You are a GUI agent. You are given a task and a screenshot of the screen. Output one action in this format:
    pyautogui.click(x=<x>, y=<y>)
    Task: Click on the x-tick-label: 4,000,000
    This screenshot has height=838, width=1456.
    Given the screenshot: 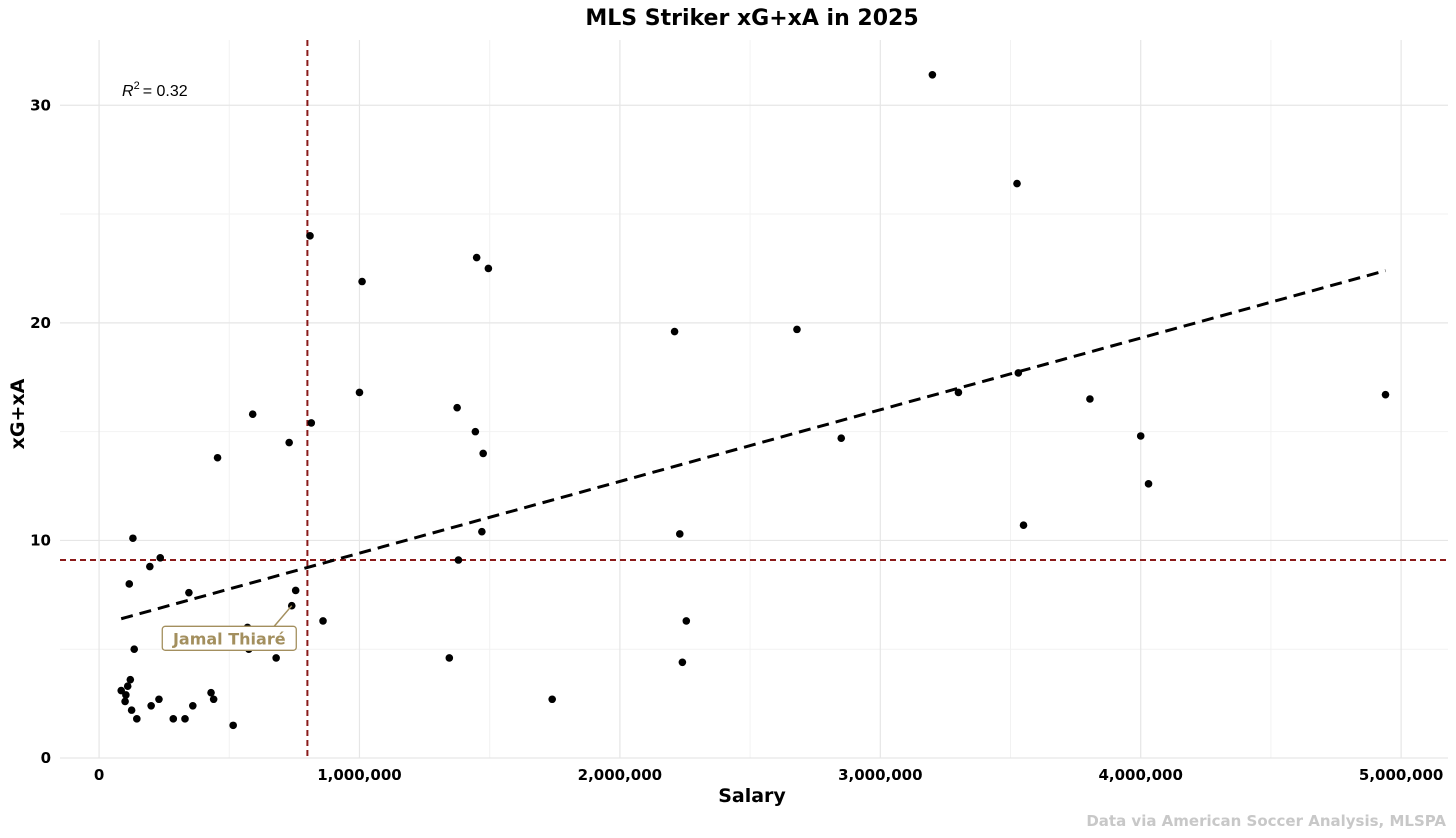 What is the action you would take?
    pyautogui.click(x=1140, y=775)
    